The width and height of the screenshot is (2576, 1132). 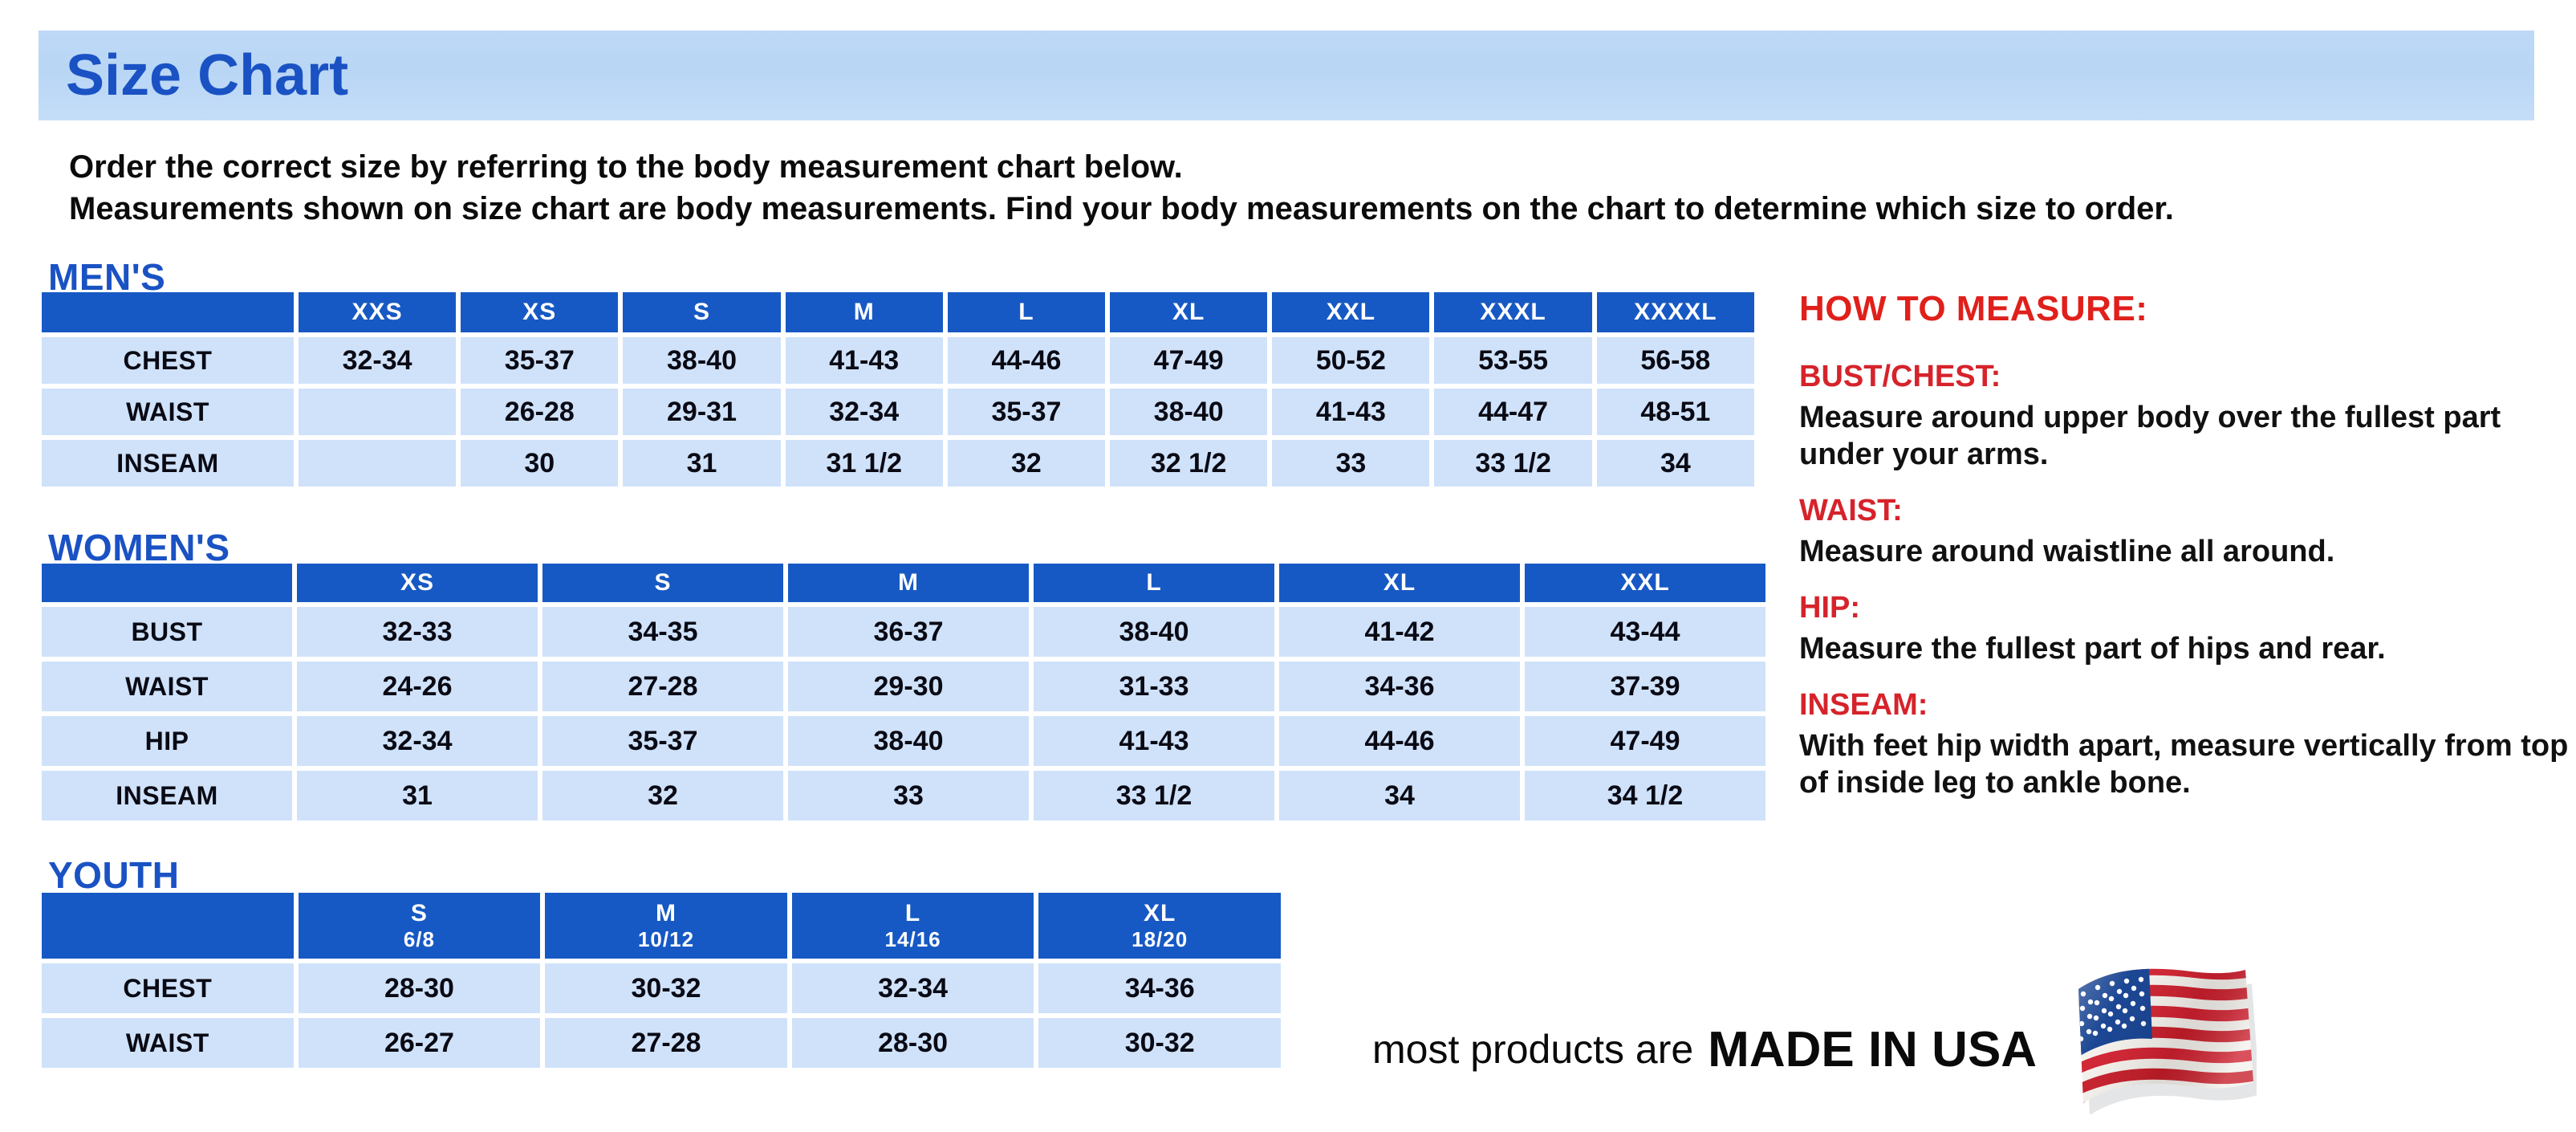 What do you see at coordinates (864, 312) in the screenshot?
I see `column-header-m: M` at bounding box center [864, 312].